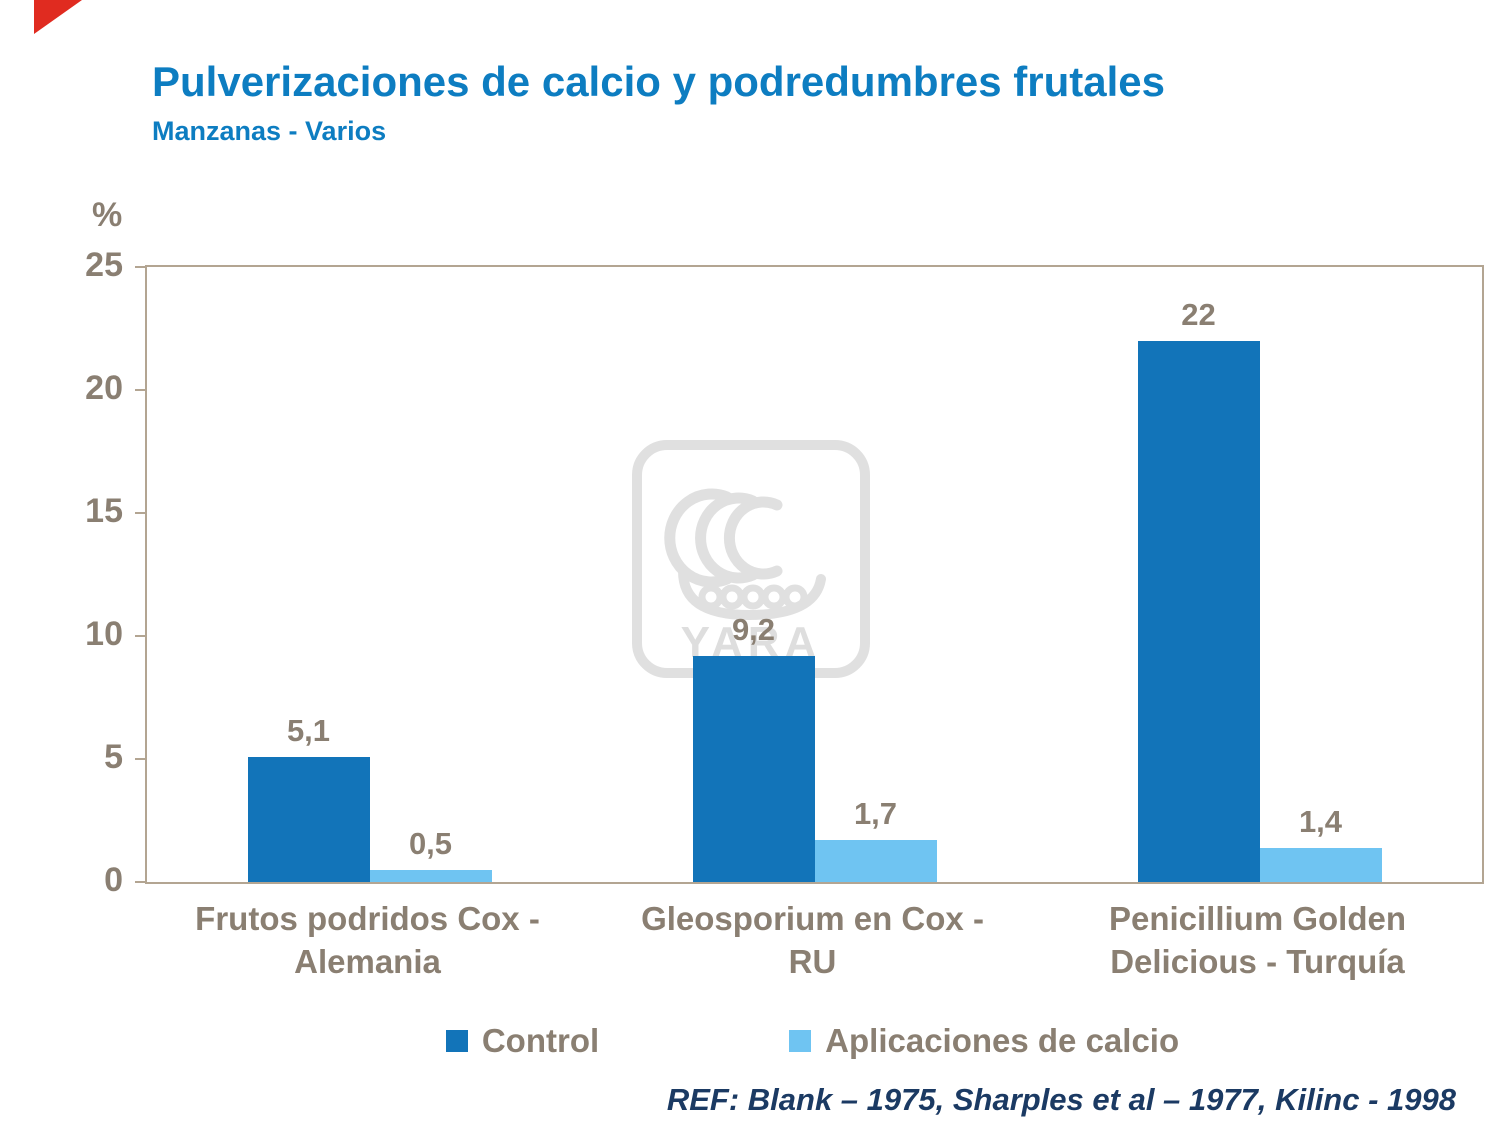 Image resolution: width=1500 pixels, height=1125 pixels. What do you see at coordinates (308, 730) in the screenshot?
I see `bar-value-label: 5,1` at bounding box center [308, 730].